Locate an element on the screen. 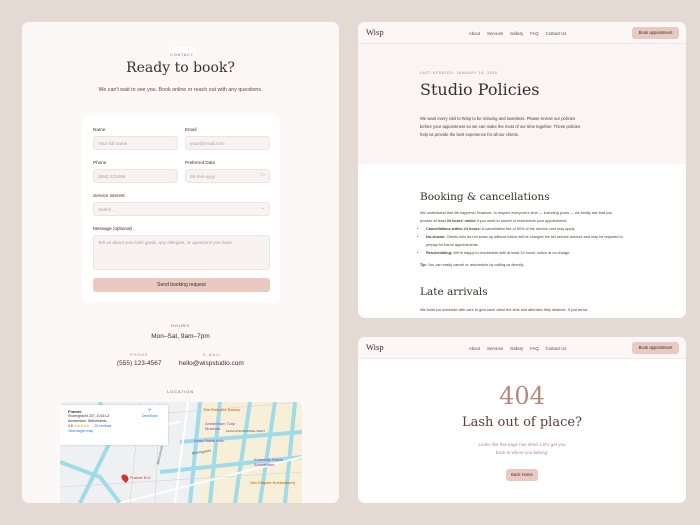 Image resolution: width=700 pixels, height=525 pixels. hours-label: HOURS is located at coordinates (180, 325).